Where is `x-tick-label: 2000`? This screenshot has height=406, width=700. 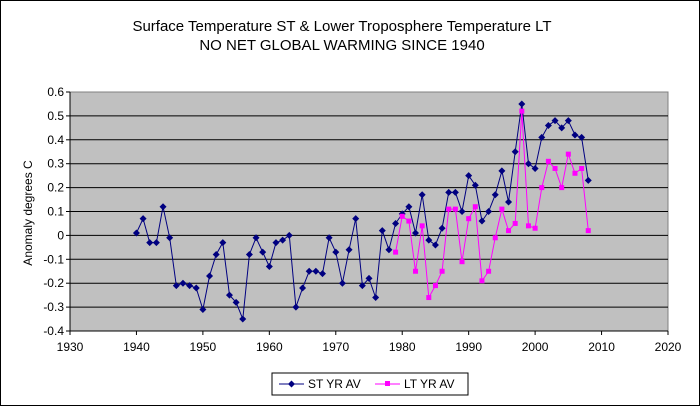
x-tick-label: 2000 is located at coordinates (535, 347).